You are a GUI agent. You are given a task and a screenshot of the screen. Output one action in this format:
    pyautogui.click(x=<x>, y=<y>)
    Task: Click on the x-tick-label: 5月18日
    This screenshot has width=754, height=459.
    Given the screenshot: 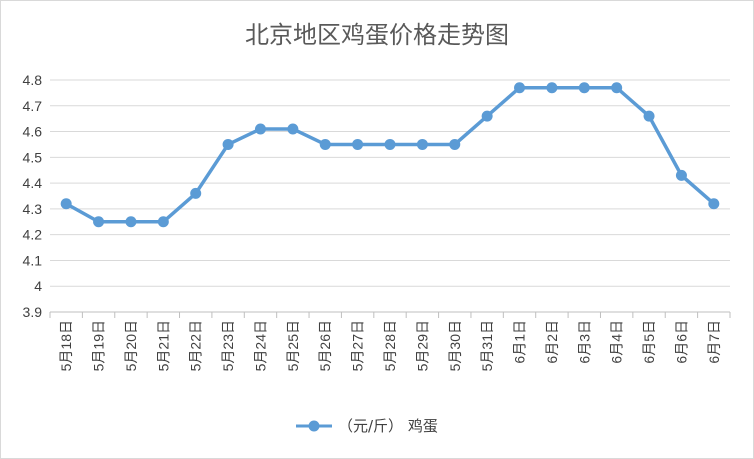 What is the action you would take?
    pyautogui.click(x=66, y=345)
    